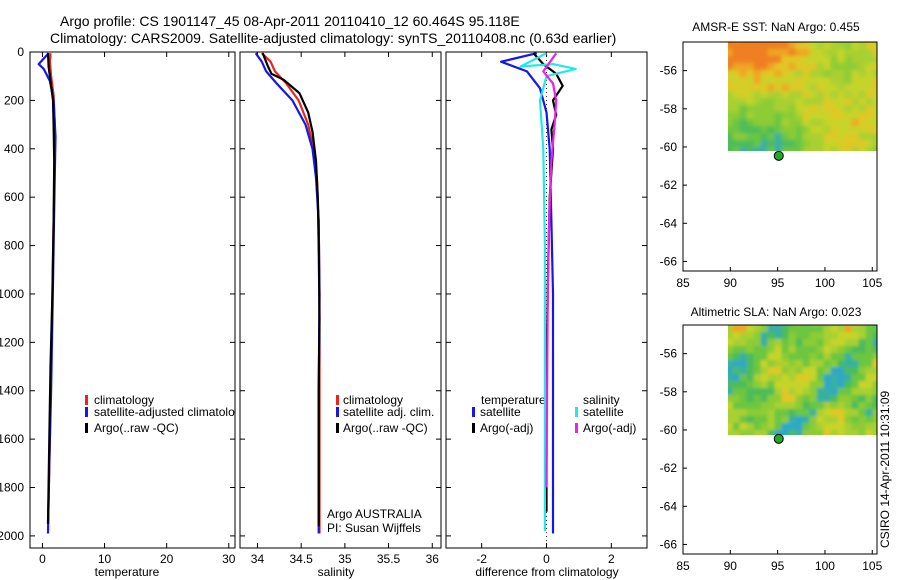  What do you see at coordinates (127, 572) in the screenshot?
I see `temperature-xlabel: temperature` at bounding box center [127, 572].